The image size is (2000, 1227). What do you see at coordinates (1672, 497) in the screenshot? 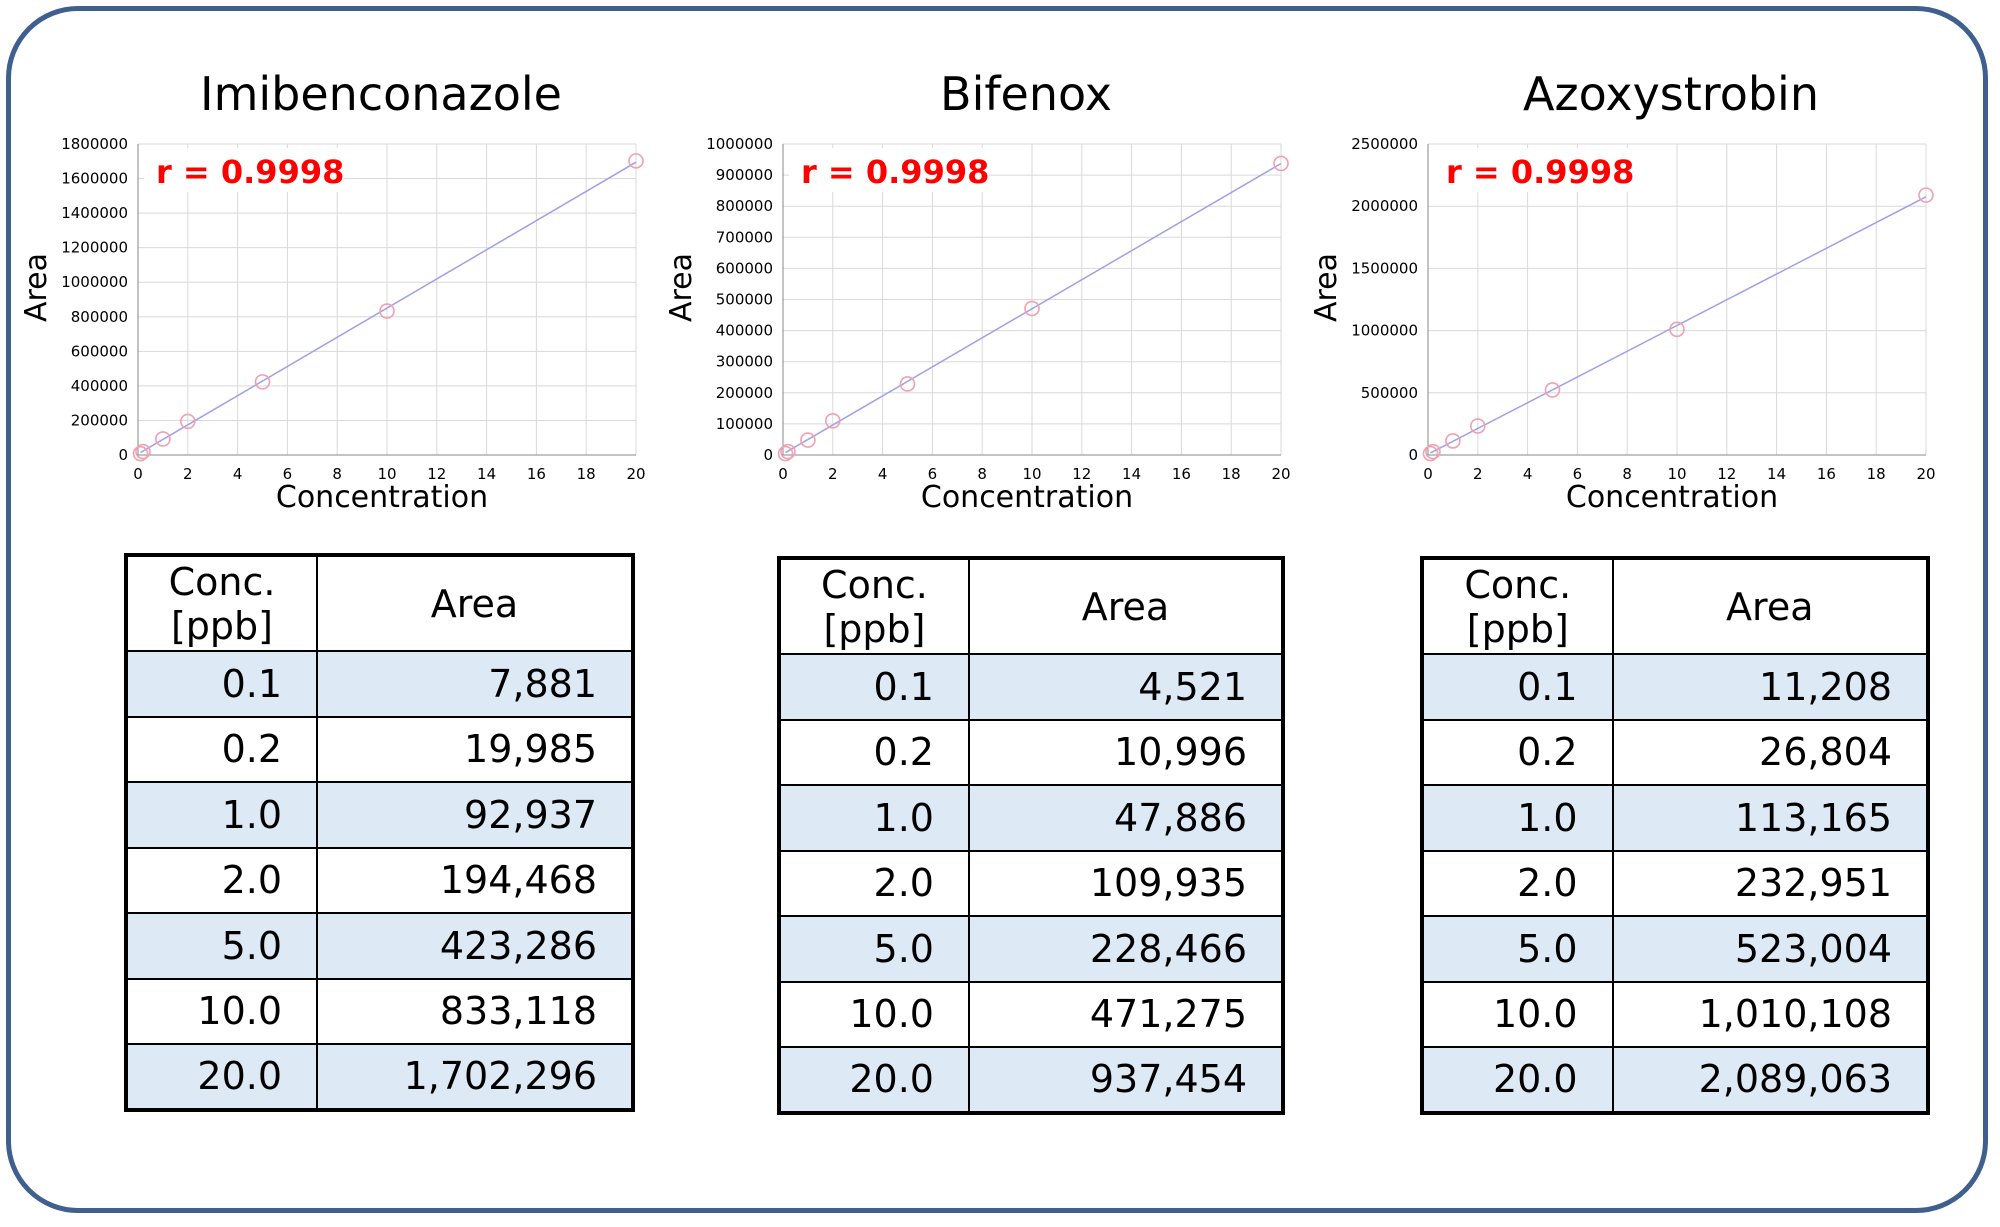
I see `x-axis-title: Concentration` at bounding box center [1672, 497].